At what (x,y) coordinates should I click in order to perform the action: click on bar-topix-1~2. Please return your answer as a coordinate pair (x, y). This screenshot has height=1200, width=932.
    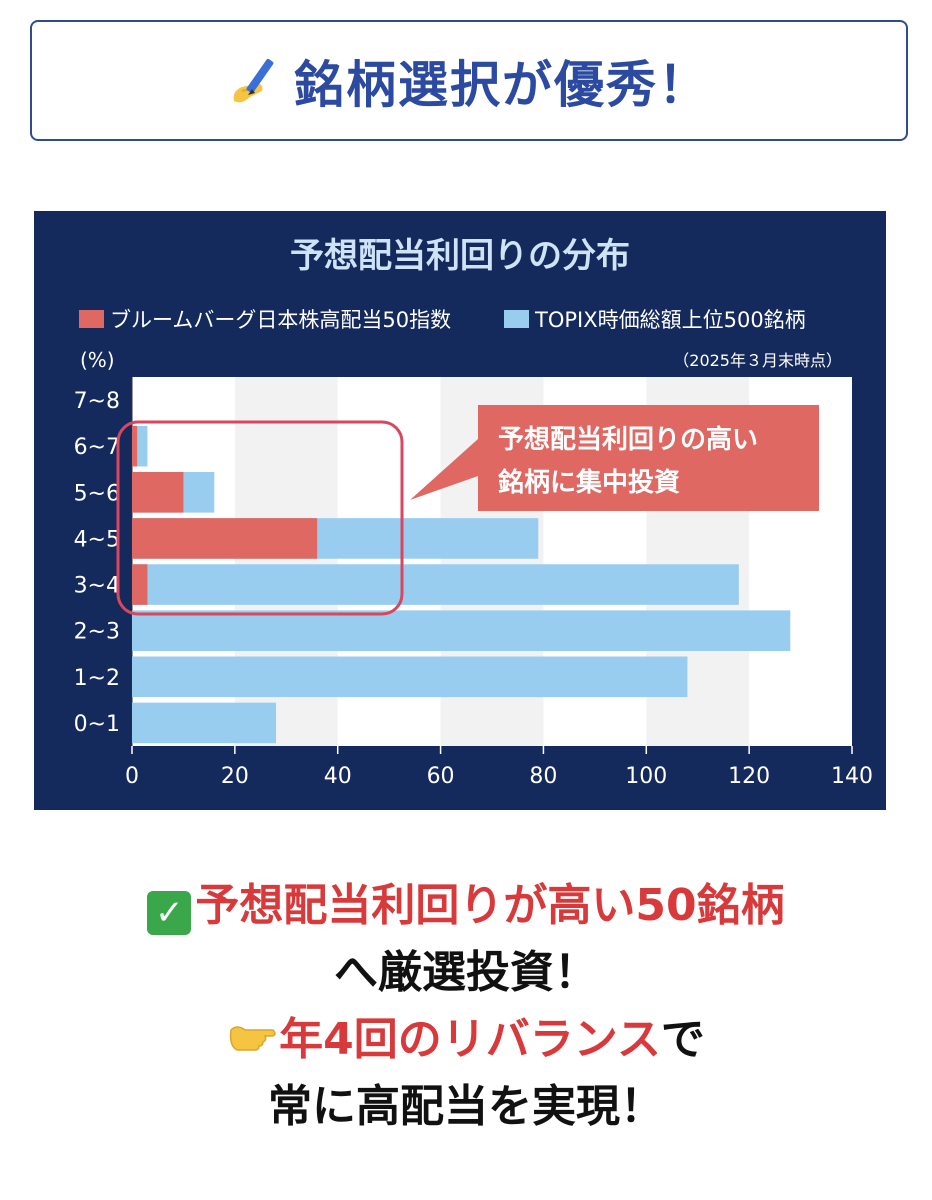
    Looking at the image, I should click on (410, 677).